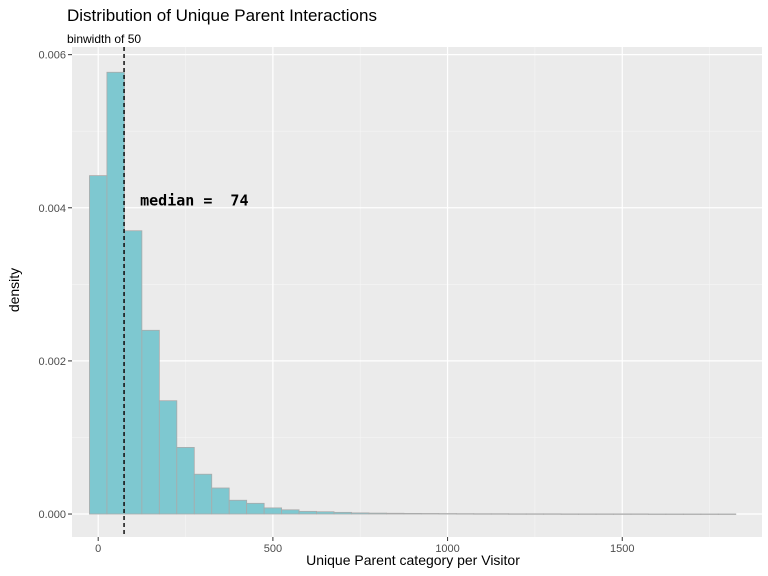 The image size is (768, 576). I want to click on y-tick-label: 0.002, so click(52, 362).